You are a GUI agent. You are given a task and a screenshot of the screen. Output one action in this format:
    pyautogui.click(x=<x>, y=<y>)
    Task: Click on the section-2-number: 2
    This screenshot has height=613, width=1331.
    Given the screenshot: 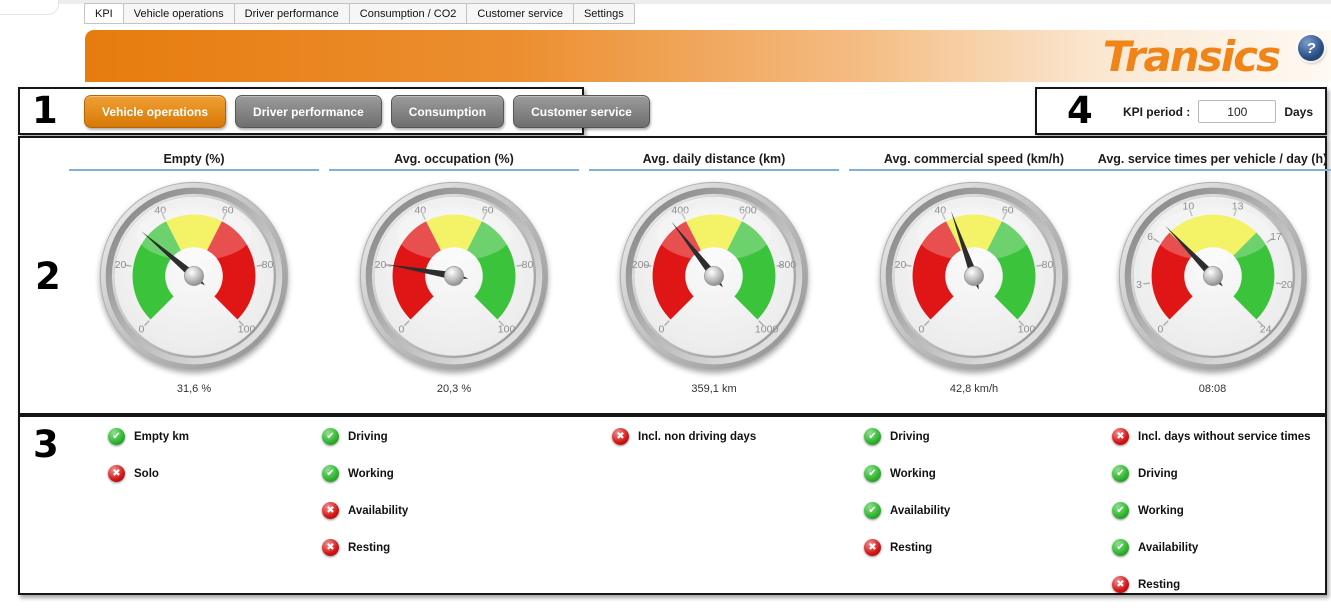 What is the action you would take?
    pyautogui.click(x=48, y=276)
    